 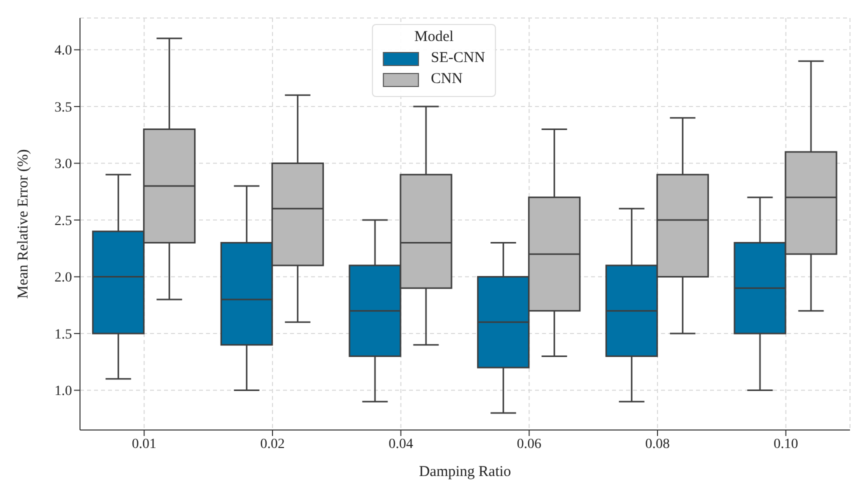 What do you see at coordinates (63, 392) in the screenshot?
I see `y-tick-label: 1.0` at bounding box center [63, 392].